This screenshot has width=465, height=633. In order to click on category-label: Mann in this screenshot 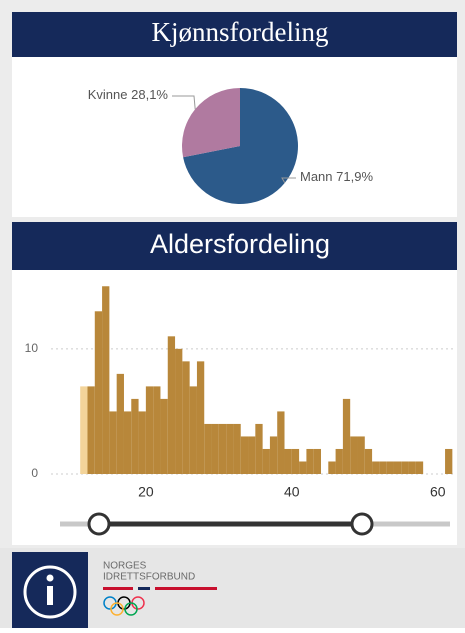, I will do `click(316, 176)`.